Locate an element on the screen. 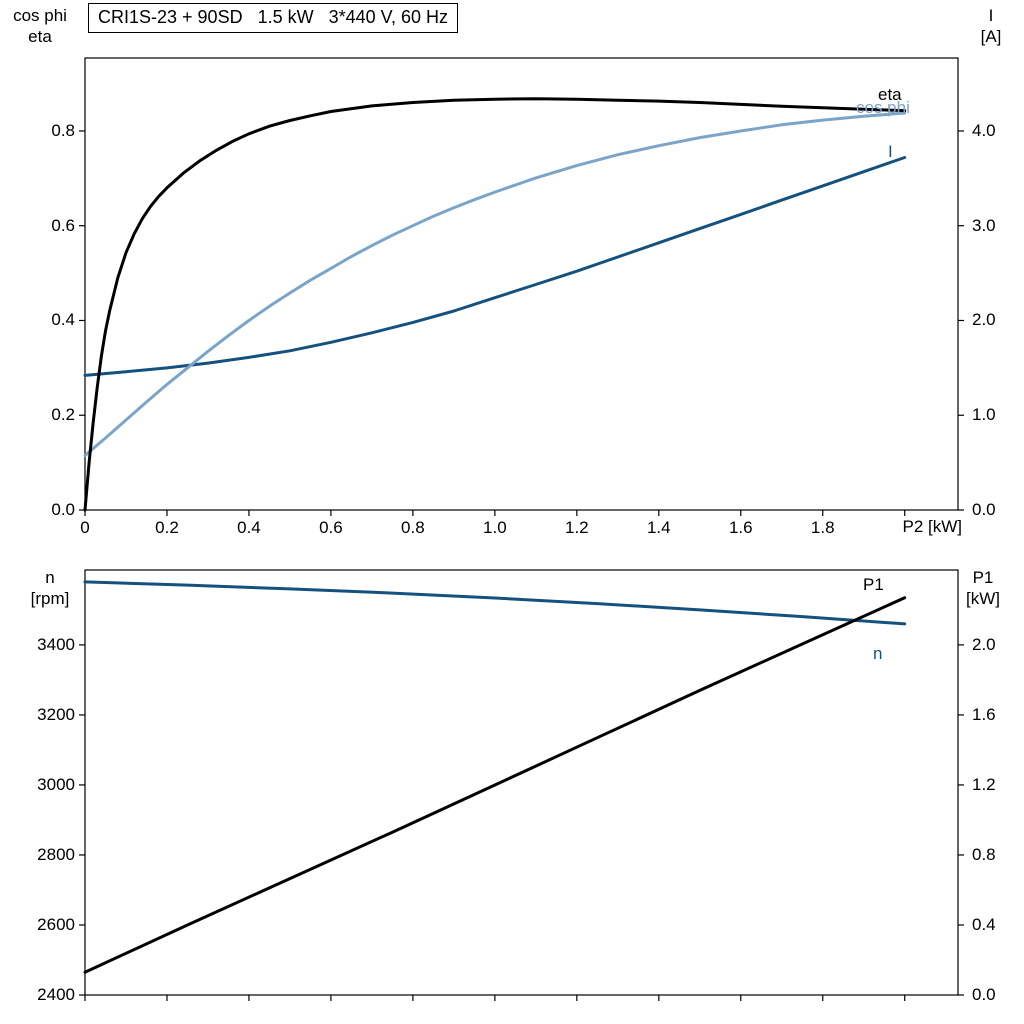 Image resolution: width=1024 pixels, height=1024 pixels. top-right-axis-title: I [A] is located at coordinates (991, 26).